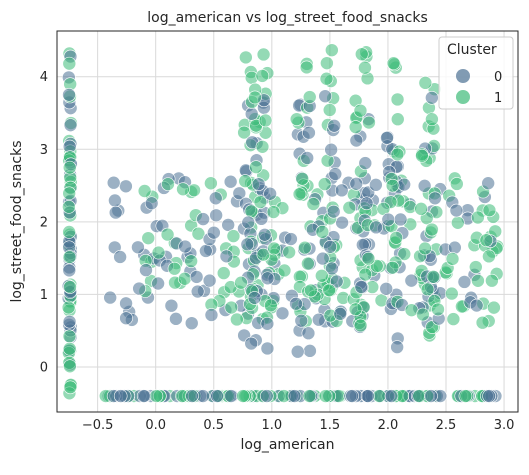 Image resolution: width=529 pixels, height=475 pixels. Describe the element at coordinates (155, 425) in the screenshot. I see `x-tick-label: 0.0` at that location.